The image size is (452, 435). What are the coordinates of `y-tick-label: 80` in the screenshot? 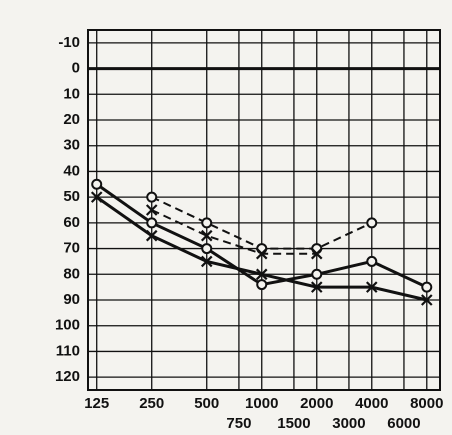 It's located at (71, 273).